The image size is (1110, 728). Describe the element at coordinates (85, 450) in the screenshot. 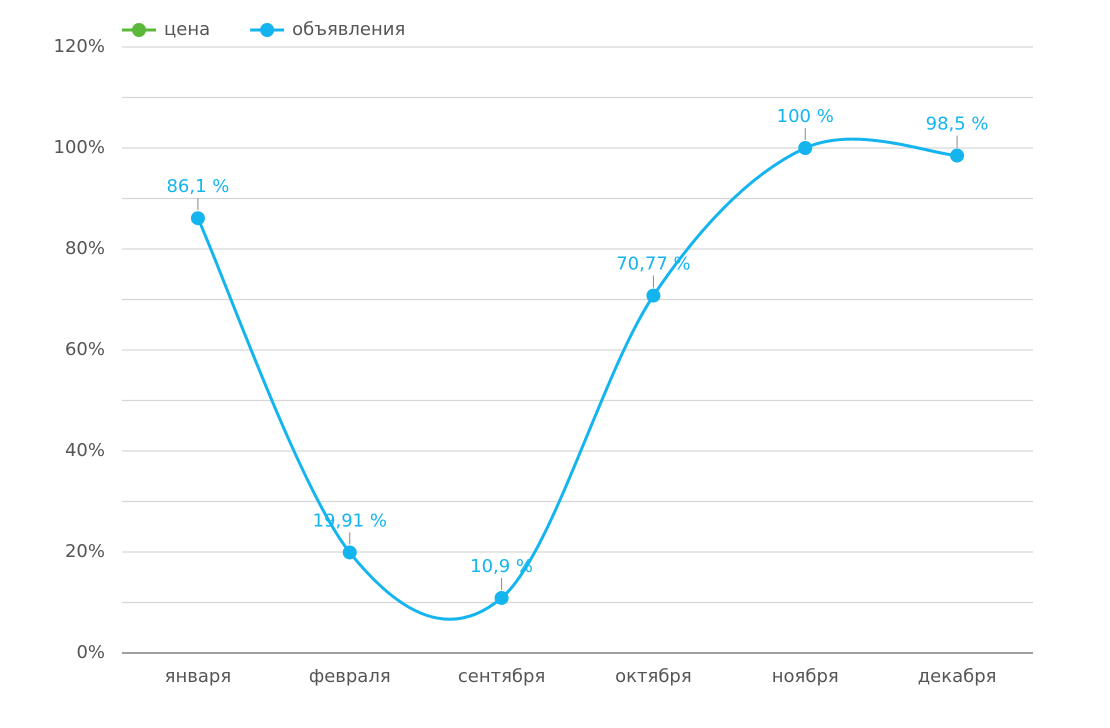

I see `y-tick-label: 40%` at that location.